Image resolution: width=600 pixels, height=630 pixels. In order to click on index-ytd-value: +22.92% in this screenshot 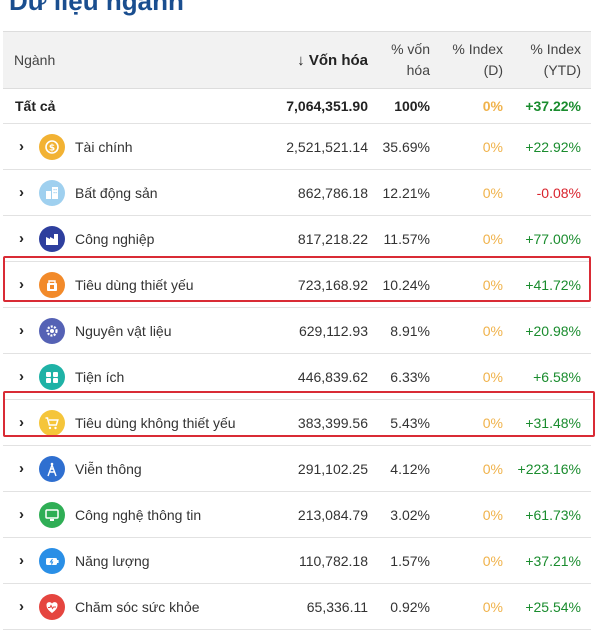, I will do `click(553, 146)`.